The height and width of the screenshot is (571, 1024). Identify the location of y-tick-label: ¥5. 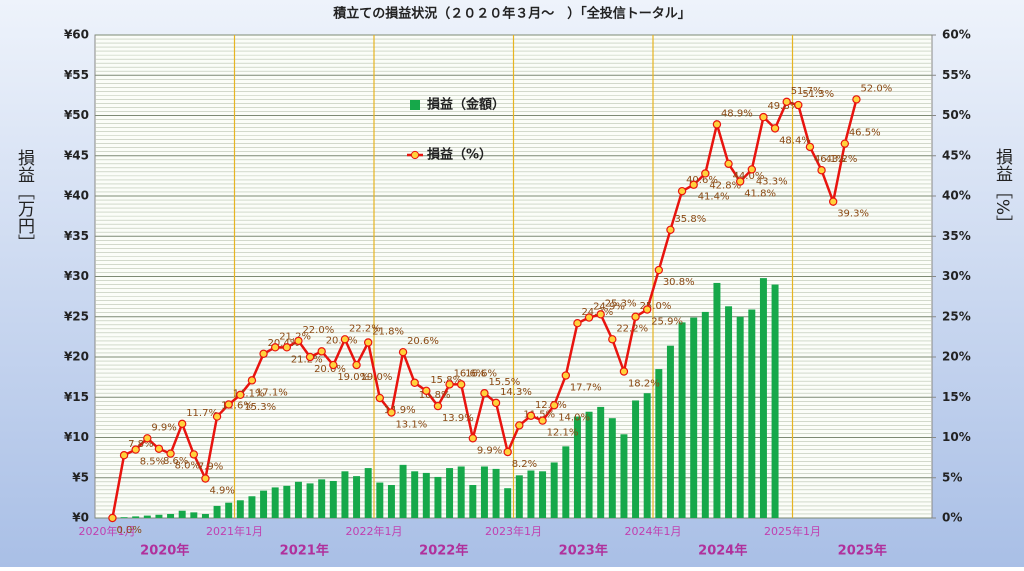
(80, 477).